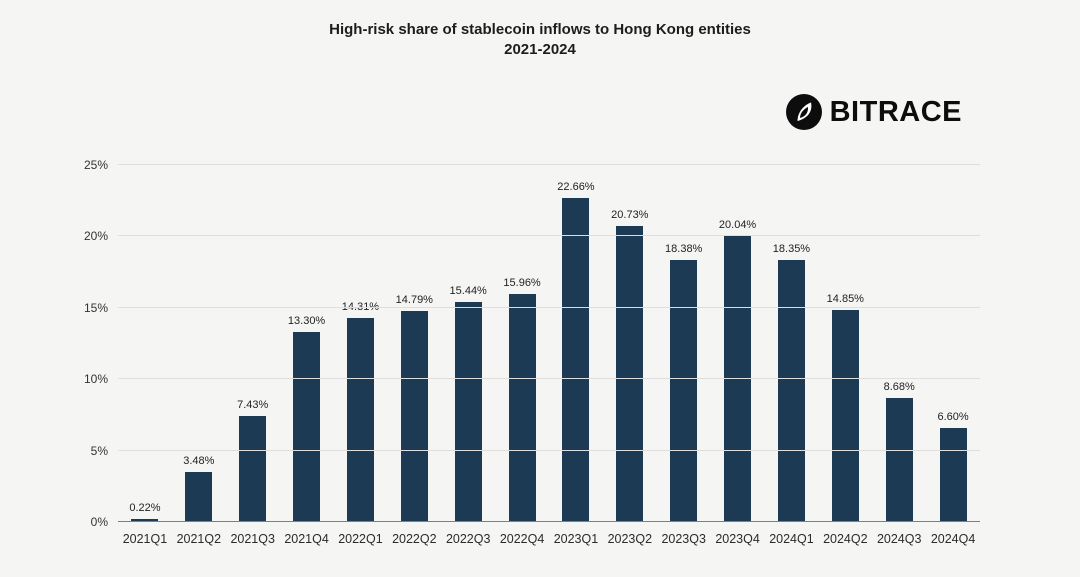  What do you see at coordinates (360, 539) in the screenshot?
I see `x-tick-label: 2022Q1` at bounding box center [360, 539].